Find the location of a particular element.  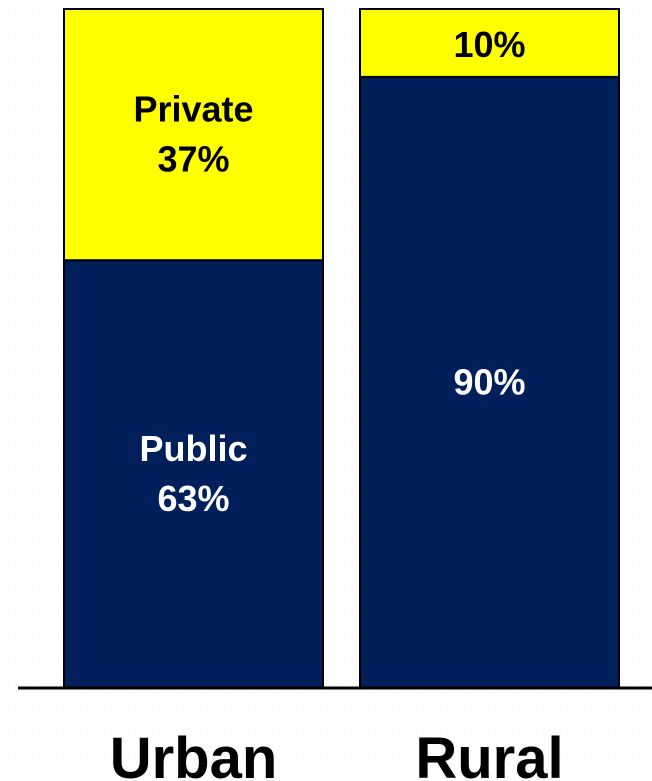

bar-private-rural is located at coordinates (489, 43).